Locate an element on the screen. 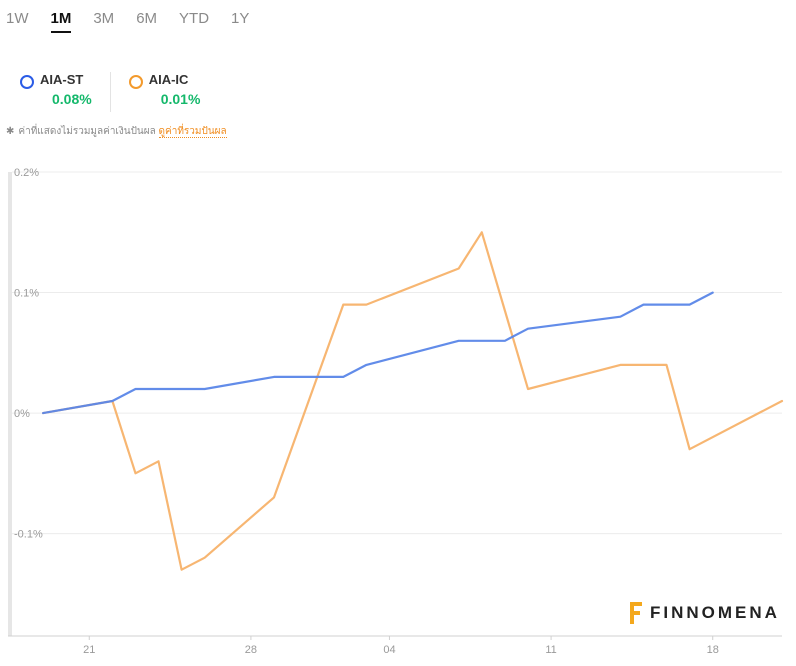 The width and height of the screenshot is (796, 666). x-axis: 21 28 04 11 18 is located at coordinates (401, 646).